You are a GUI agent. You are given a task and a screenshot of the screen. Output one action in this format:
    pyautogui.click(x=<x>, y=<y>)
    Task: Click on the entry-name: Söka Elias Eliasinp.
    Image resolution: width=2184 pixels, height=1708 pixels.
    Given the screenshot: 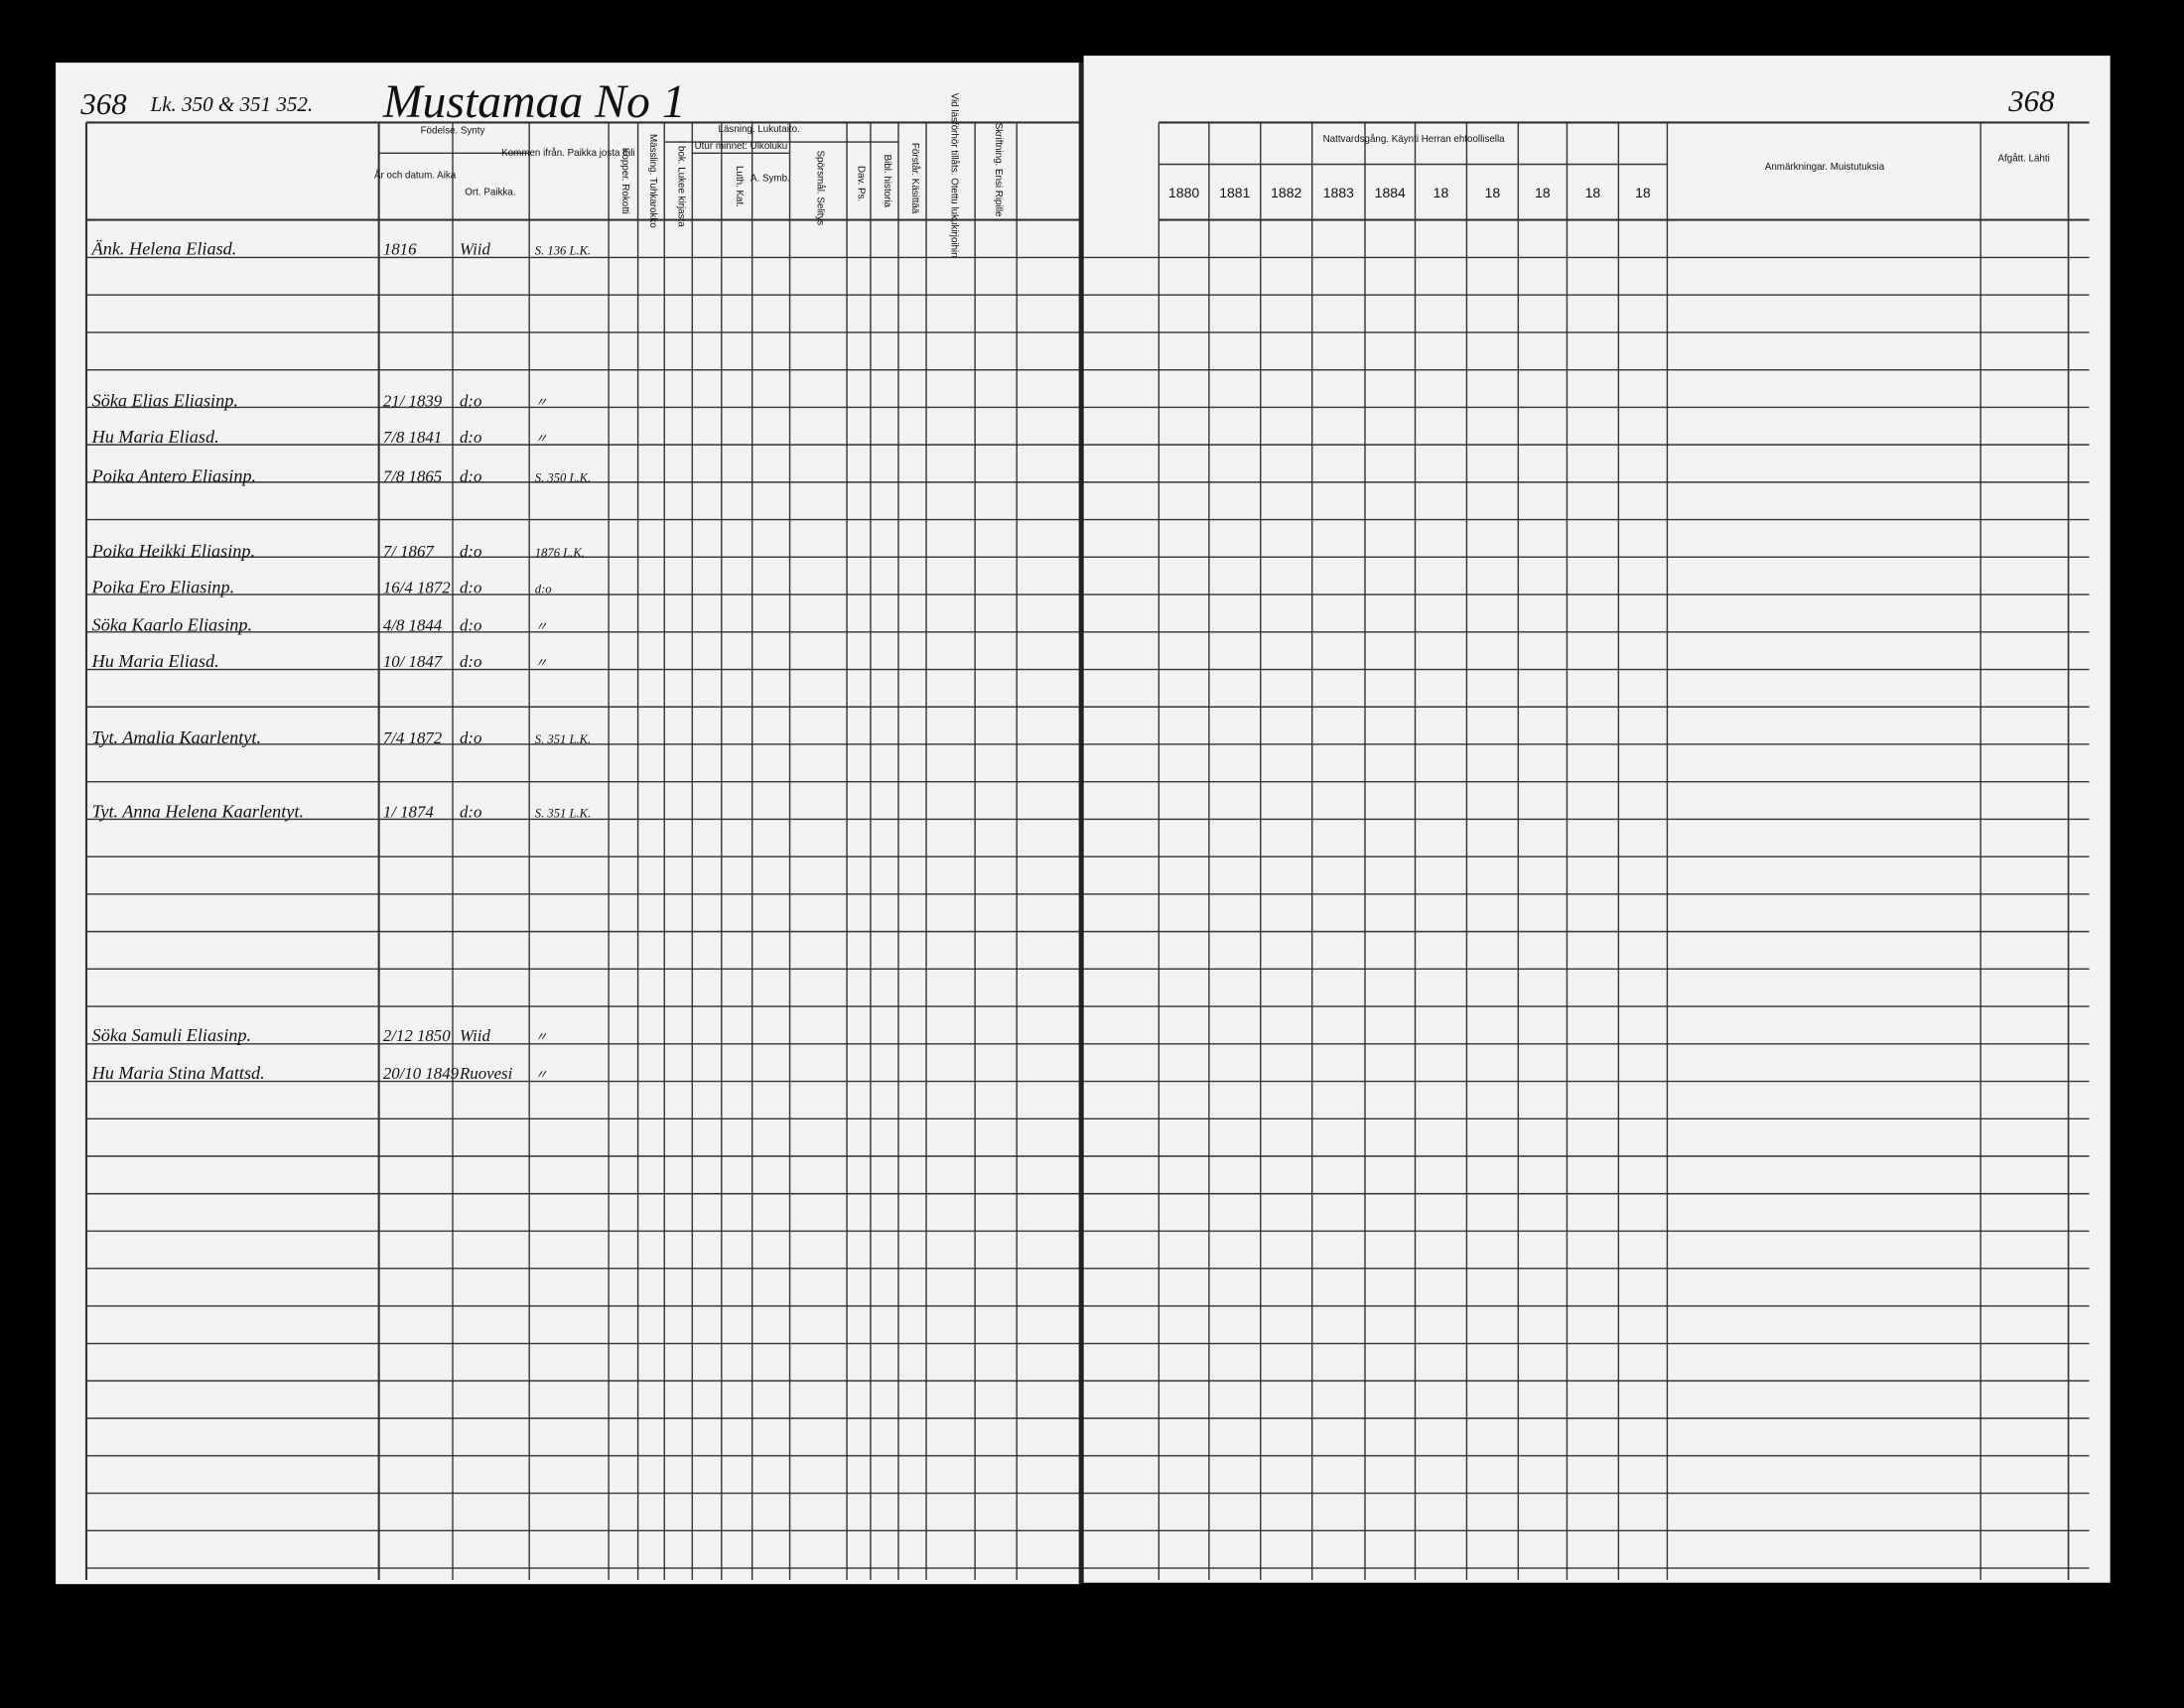 What is the action you would take?
    pyautogui.click(x=165, y=401)
    